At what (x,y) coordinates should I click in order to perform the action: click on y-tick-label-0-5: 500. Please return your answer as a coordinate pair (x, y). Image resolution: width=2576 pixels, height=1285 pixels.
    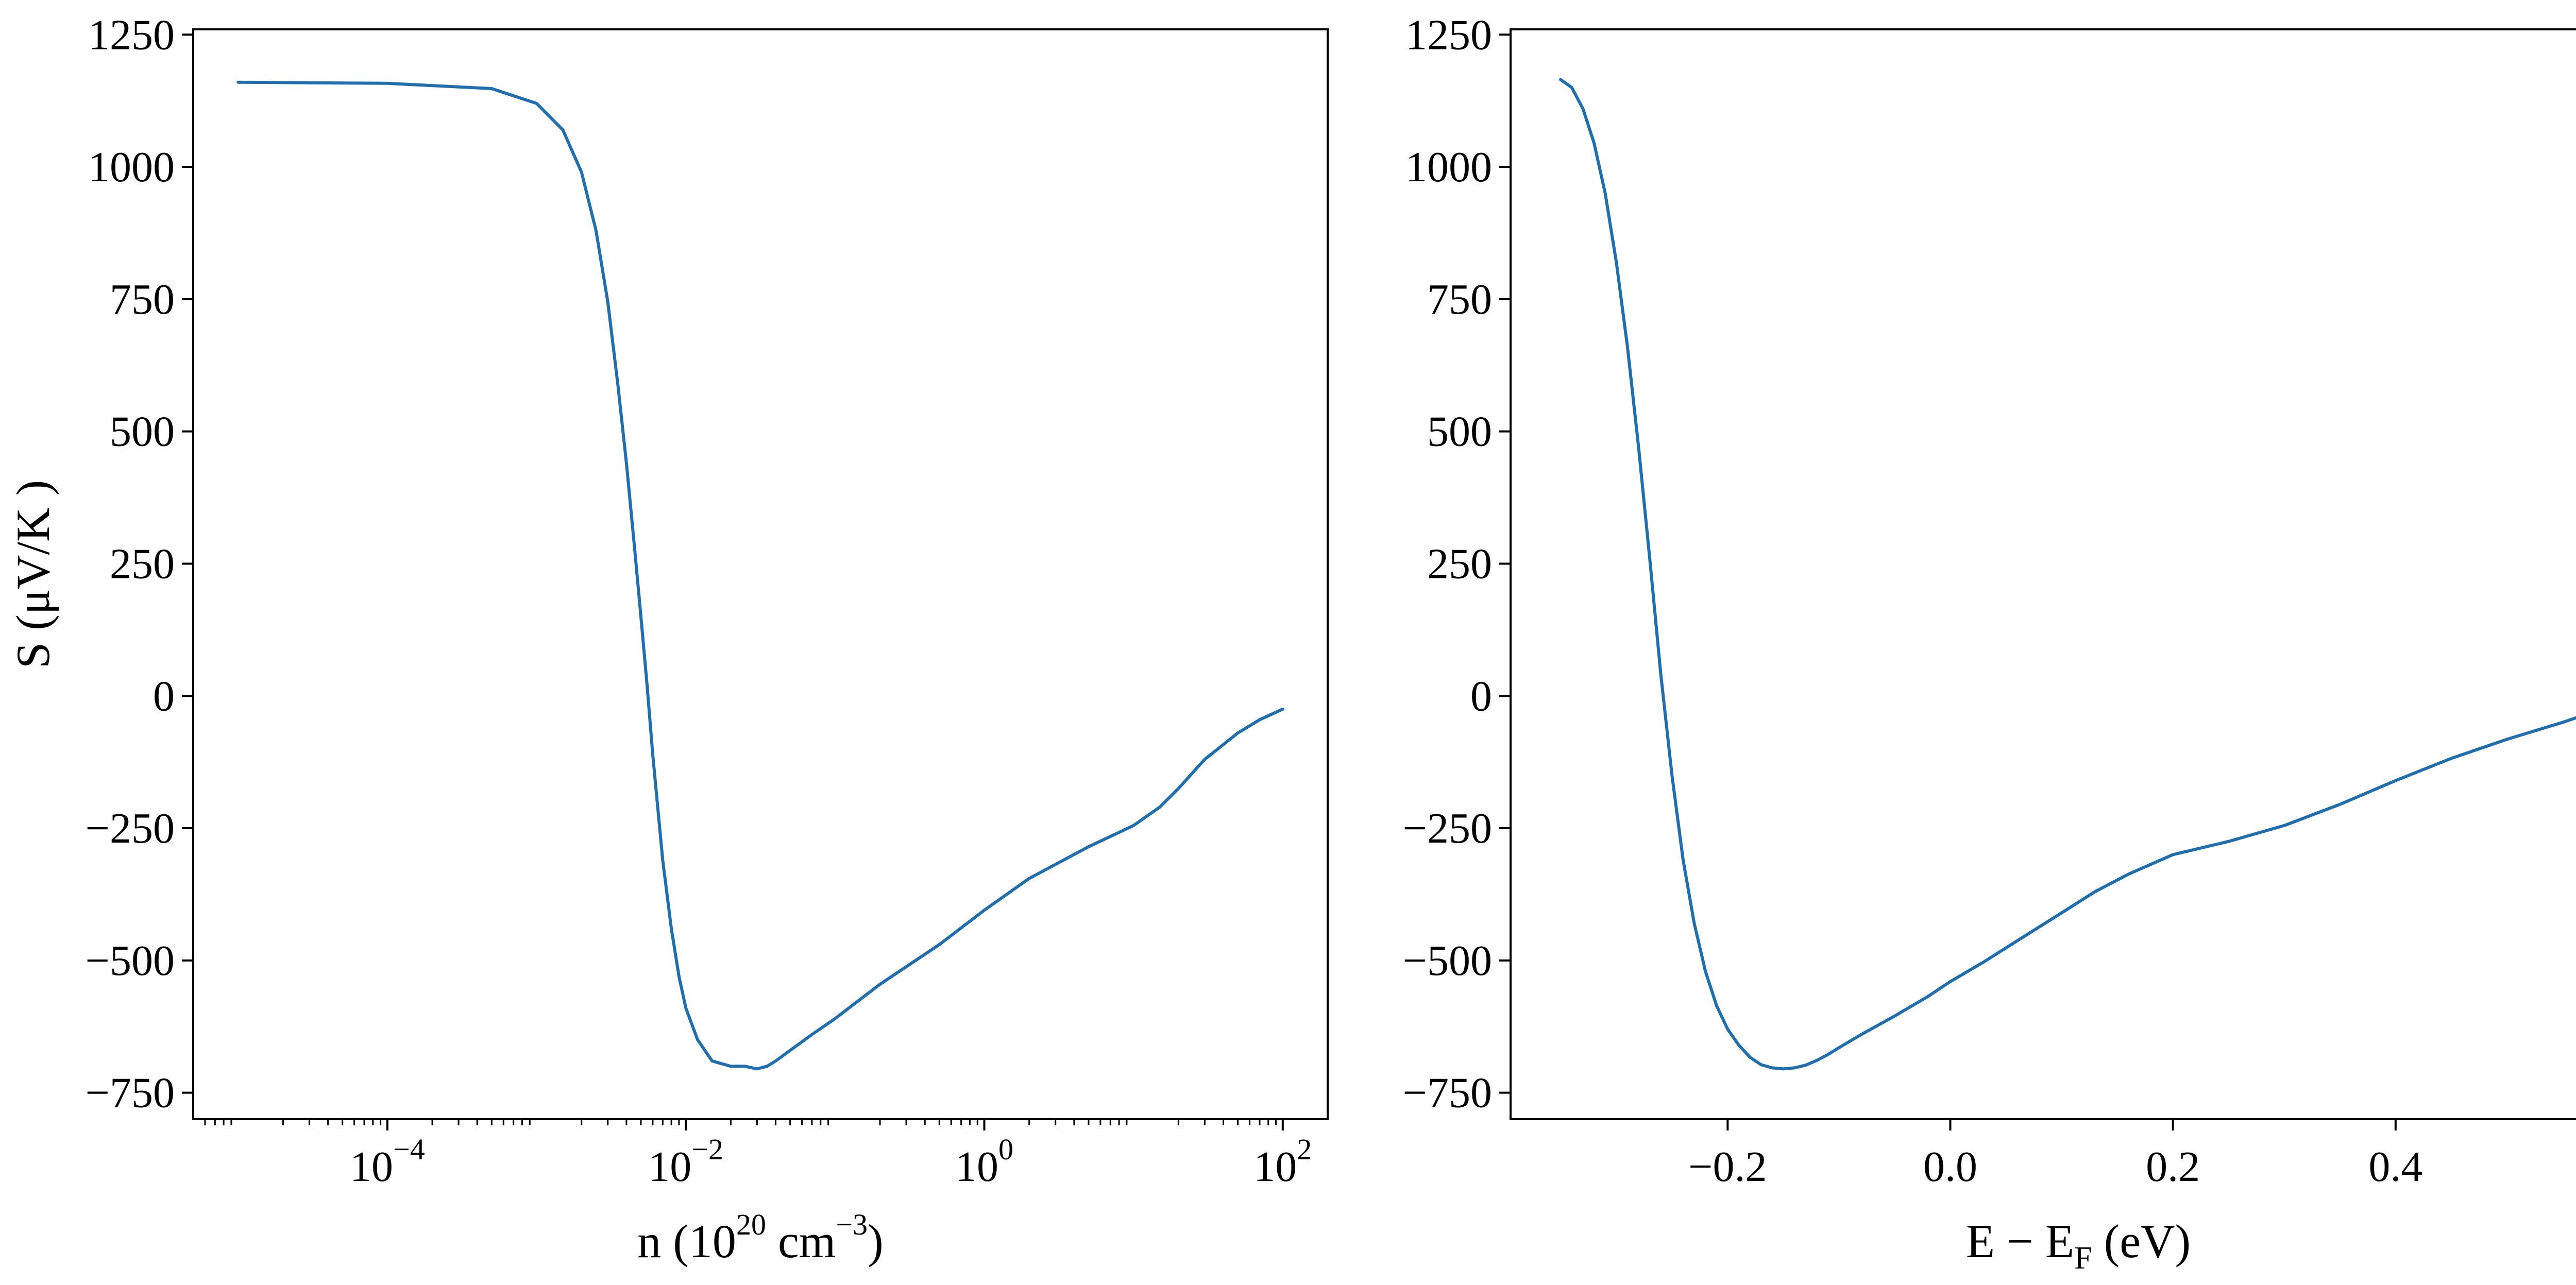
    Looking at the image, I should click on (142, 432).